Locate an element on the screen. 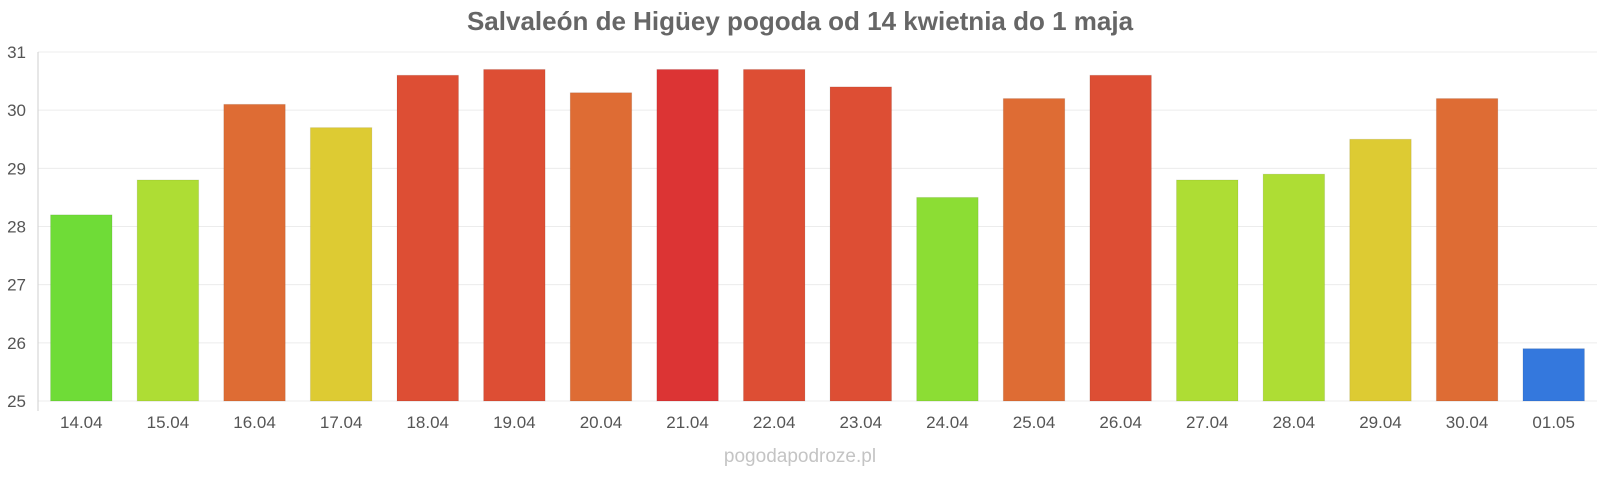  x-tick-label: 25.04 is located at coordinates (1034, 422).